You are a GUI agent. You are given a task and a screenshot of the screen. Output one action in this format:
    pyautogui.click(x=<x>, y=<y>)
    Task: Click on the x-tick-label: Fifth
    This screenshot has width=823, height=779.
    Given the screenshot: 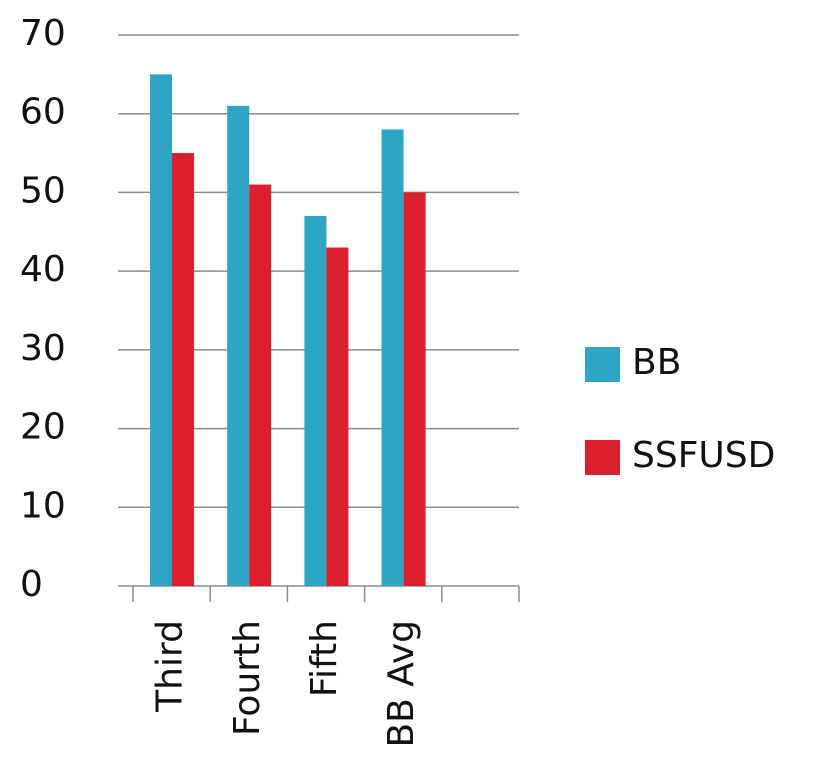 What is the action you would take?
    pyautogui.click(x=324, y=658)
    